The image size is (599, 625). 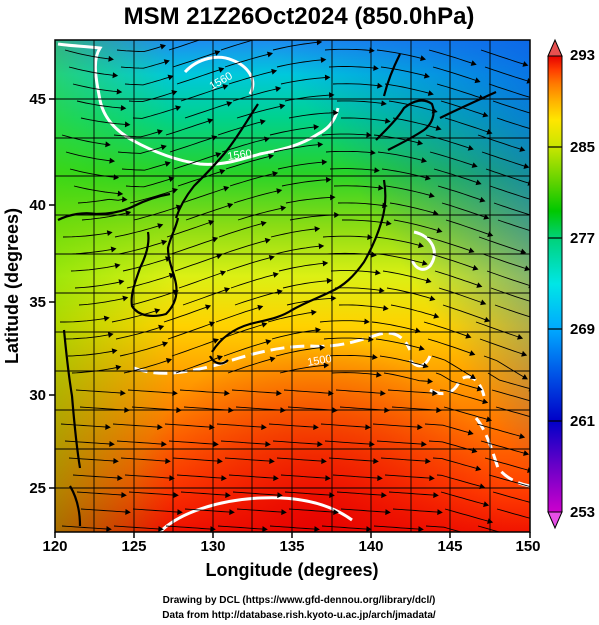 I want to click on y-tick-label: 30, so click(x=37, y=395).